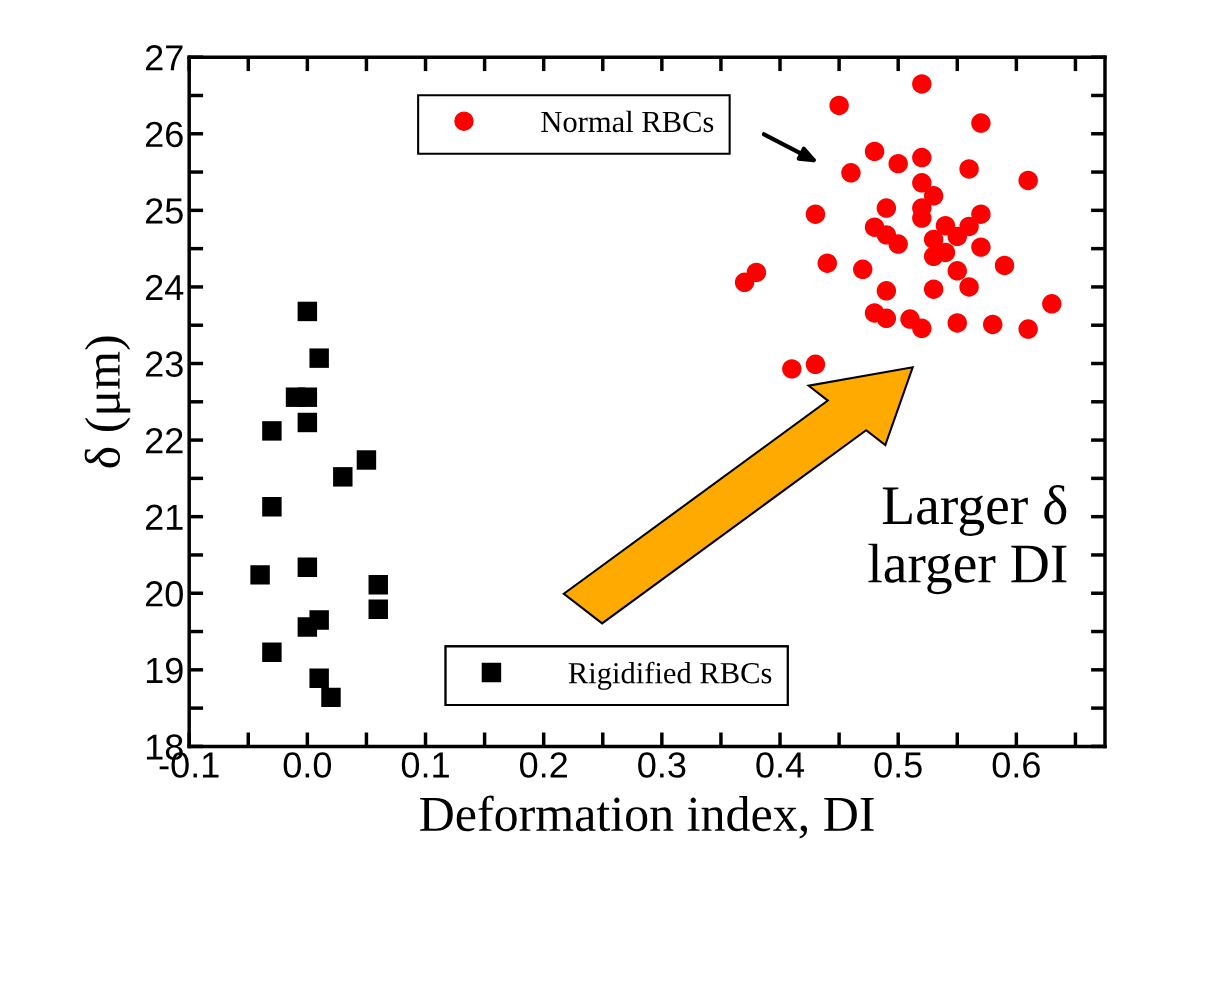 The width and height of the screenshot is (1205, 986). I want to click on legend-label: Rigidified RBCs, so click(670, 675).